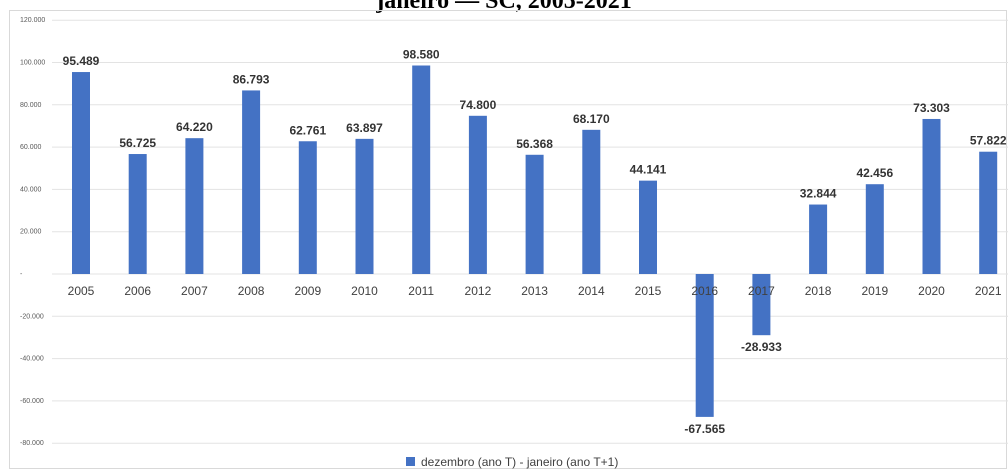 The height and width of the screenshot is (471, 1008). Describe the element at coordinates (931, 108) in the screenshot. I see `data-label: 73.303` at that location.